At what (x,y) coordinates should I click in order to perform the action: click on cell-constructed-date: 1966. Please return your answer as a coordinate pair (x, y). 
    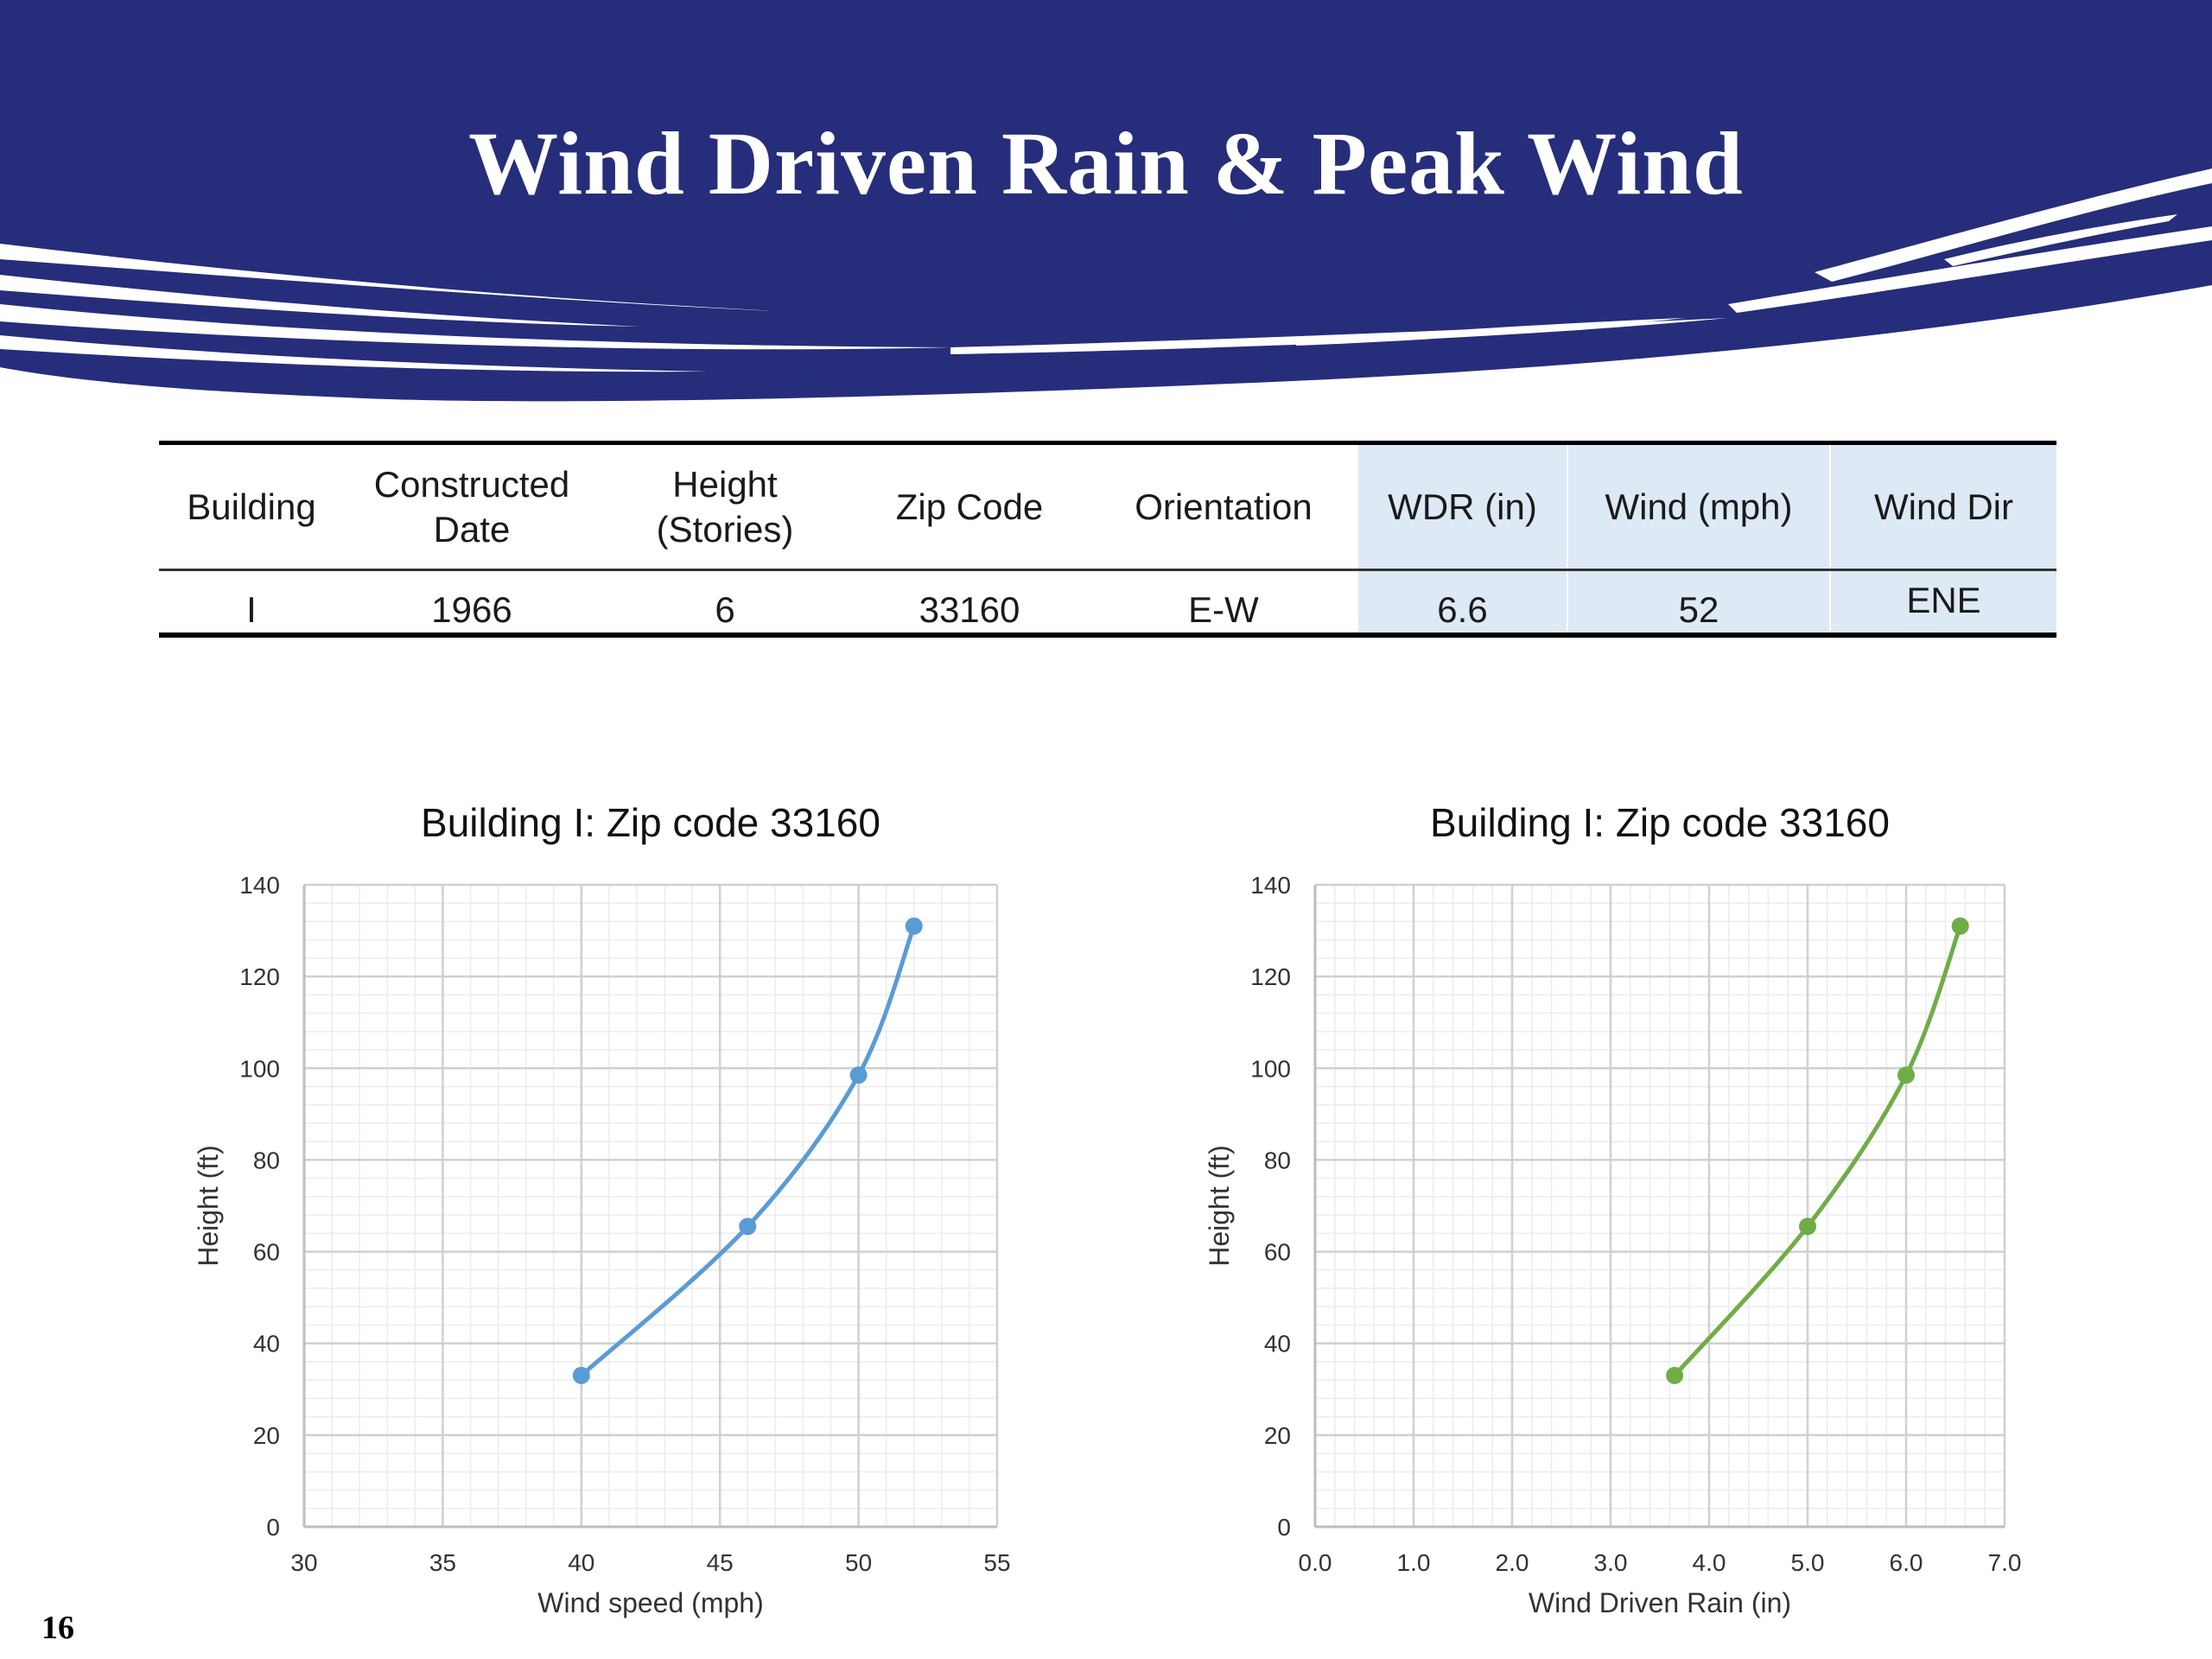
    Looking at the image, I should click on (472, 603).